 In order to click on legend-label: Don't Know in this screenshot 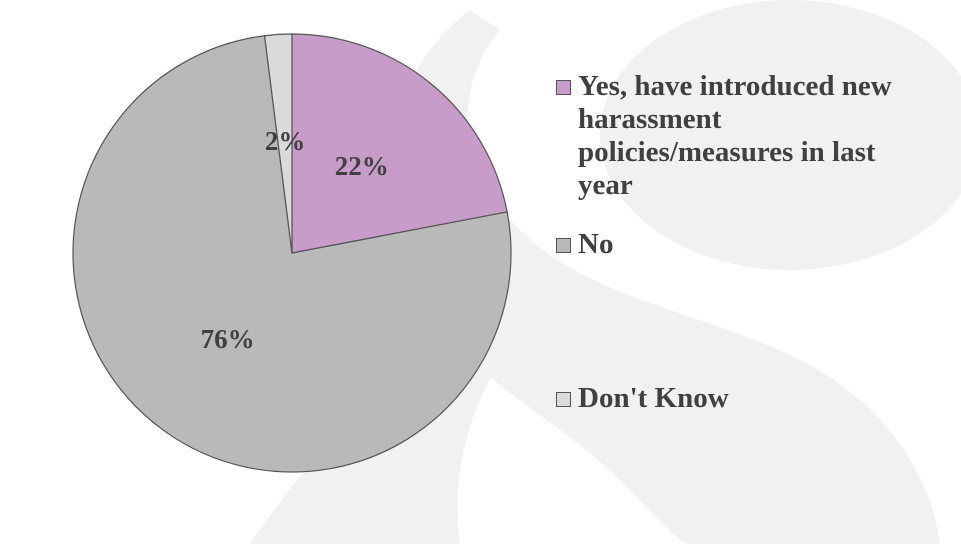, I will do `click(653, 398)`.